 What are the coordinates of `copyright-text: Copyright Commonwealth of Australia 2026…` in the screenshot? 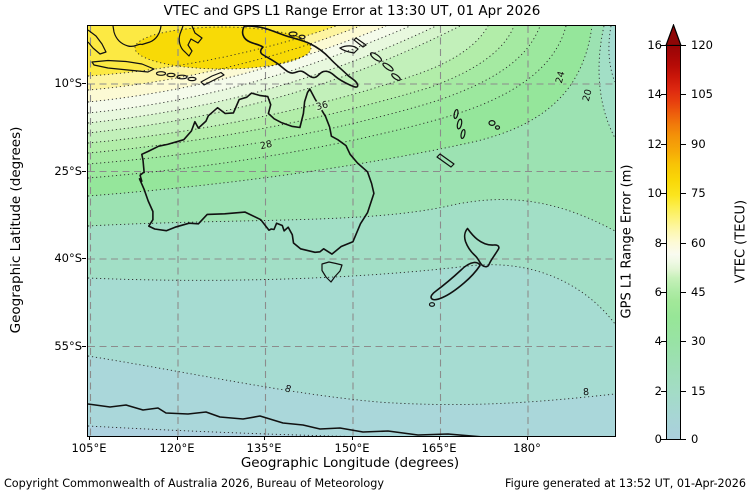 It's located at (194, 483).